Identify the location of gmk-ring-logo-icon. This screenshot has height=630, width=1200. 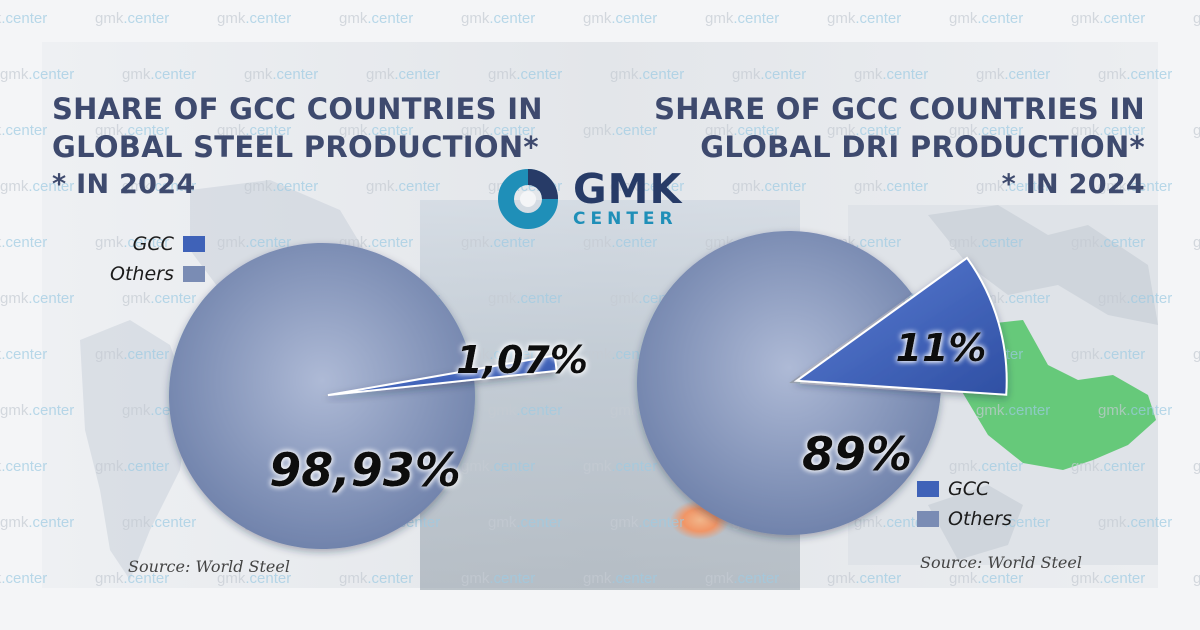
(528, 199).